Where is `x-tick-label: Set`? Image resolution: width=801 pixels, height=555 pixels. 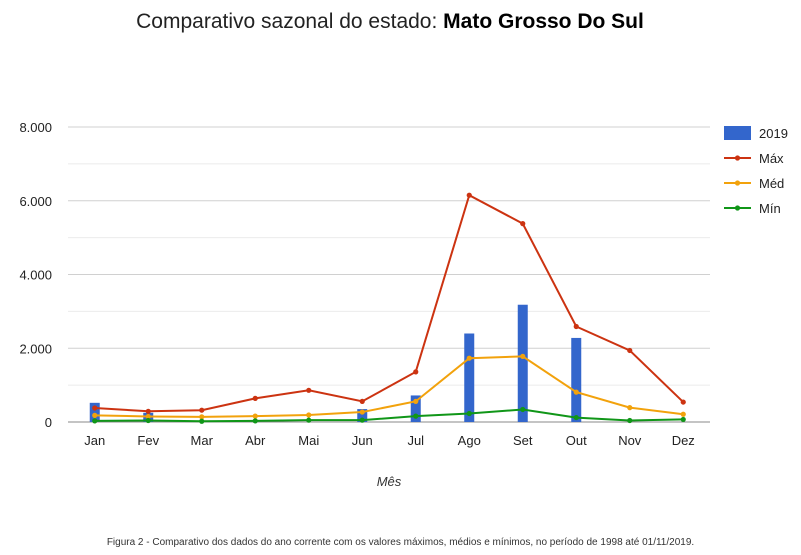
x-tick-label: Set is located at coordinates (523, 440).